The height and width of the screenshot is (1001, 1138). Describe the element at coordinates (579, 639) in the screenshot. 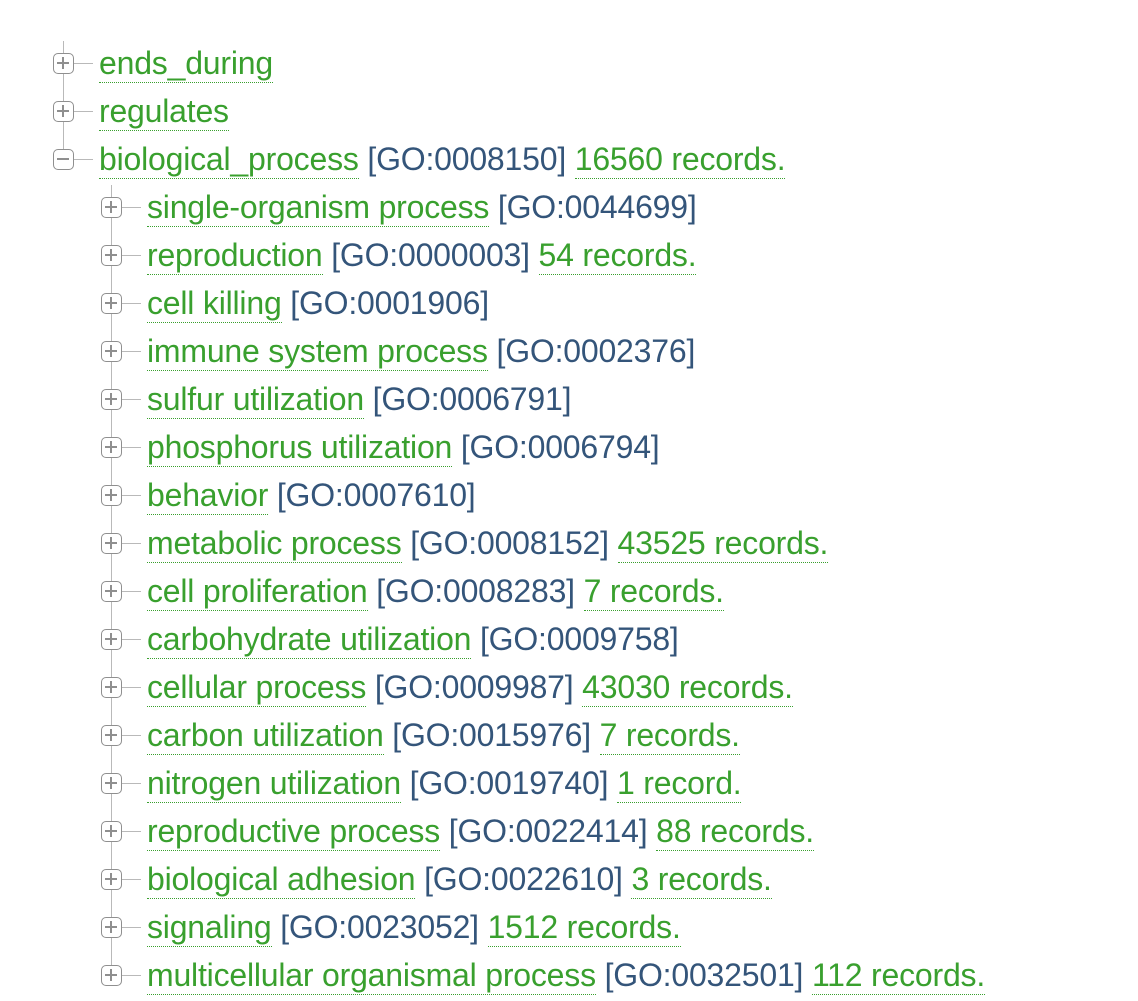

I see `go-id: [GO:0009758]` at that location.